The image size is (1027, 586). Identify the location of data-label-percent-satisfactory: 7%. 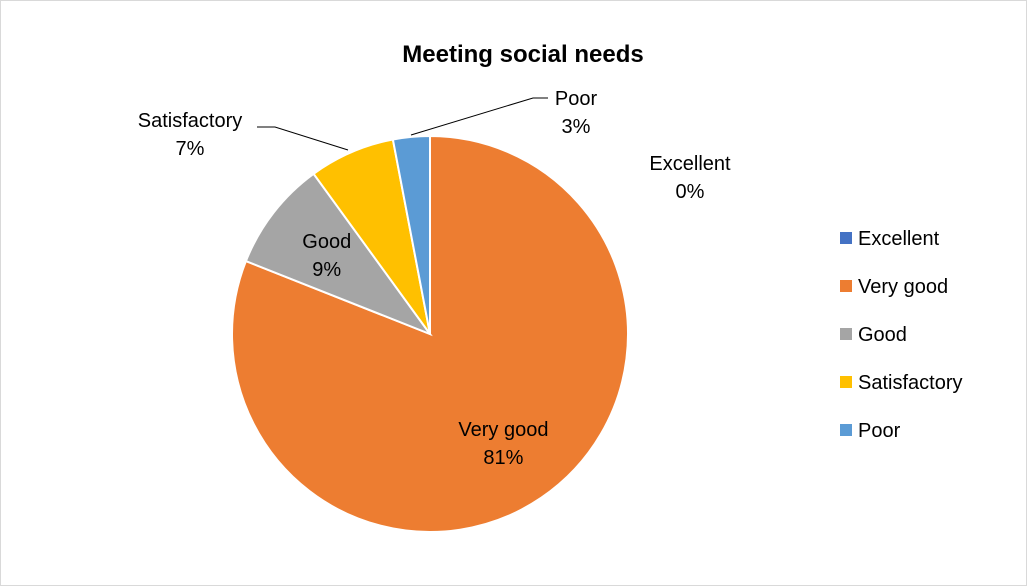
(190, 149).